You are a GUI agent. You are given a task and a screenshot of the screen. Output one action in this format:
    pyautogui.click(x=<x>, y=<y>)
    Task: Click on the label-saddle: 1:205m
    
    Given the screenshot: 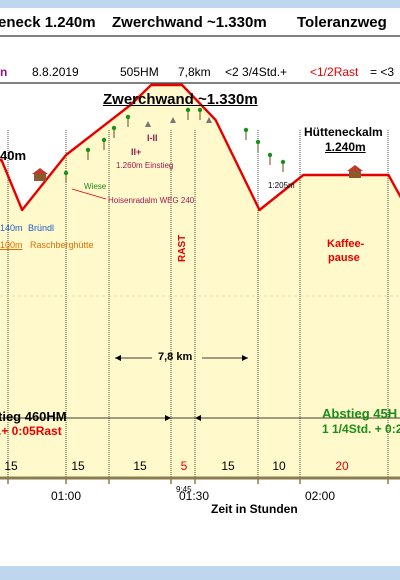 What is the action you would take?
    pyautogui.click(x=281, y=185)
    